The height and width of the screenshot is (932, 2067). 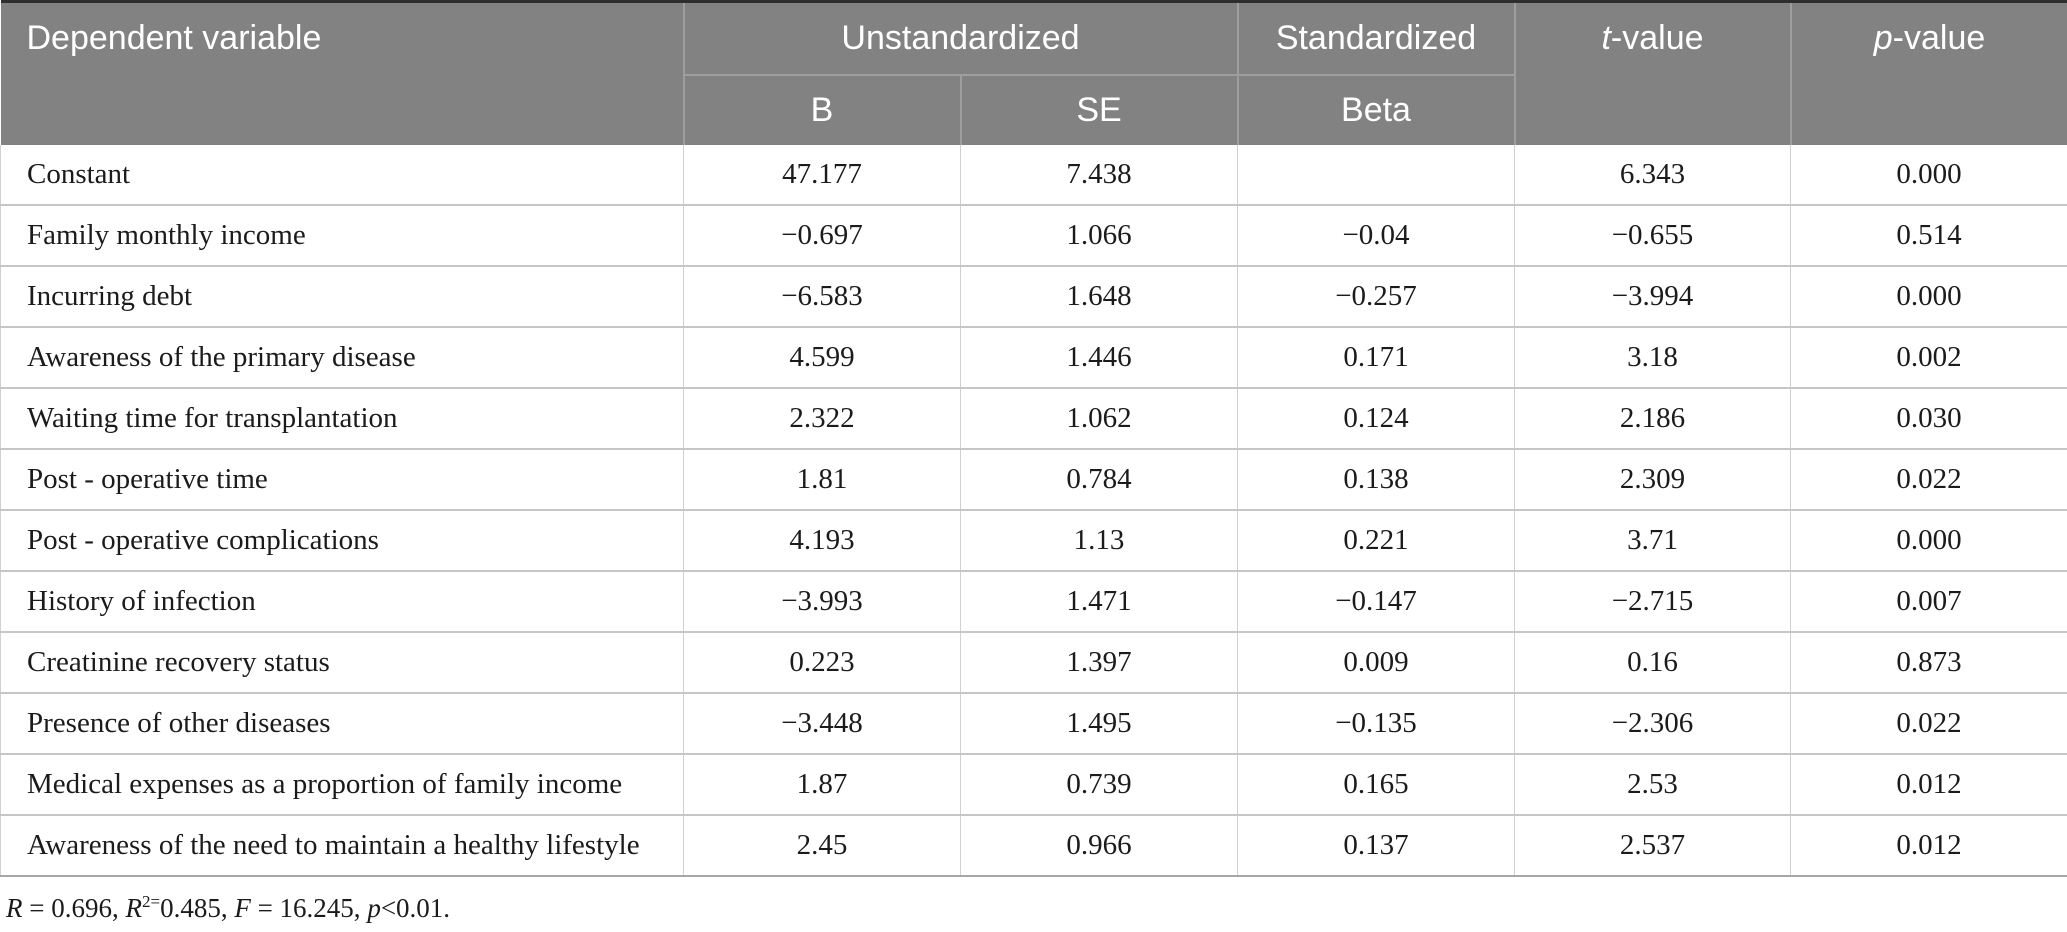 I want to click on footnote-r2-label: R, so click(x=133, y=908).